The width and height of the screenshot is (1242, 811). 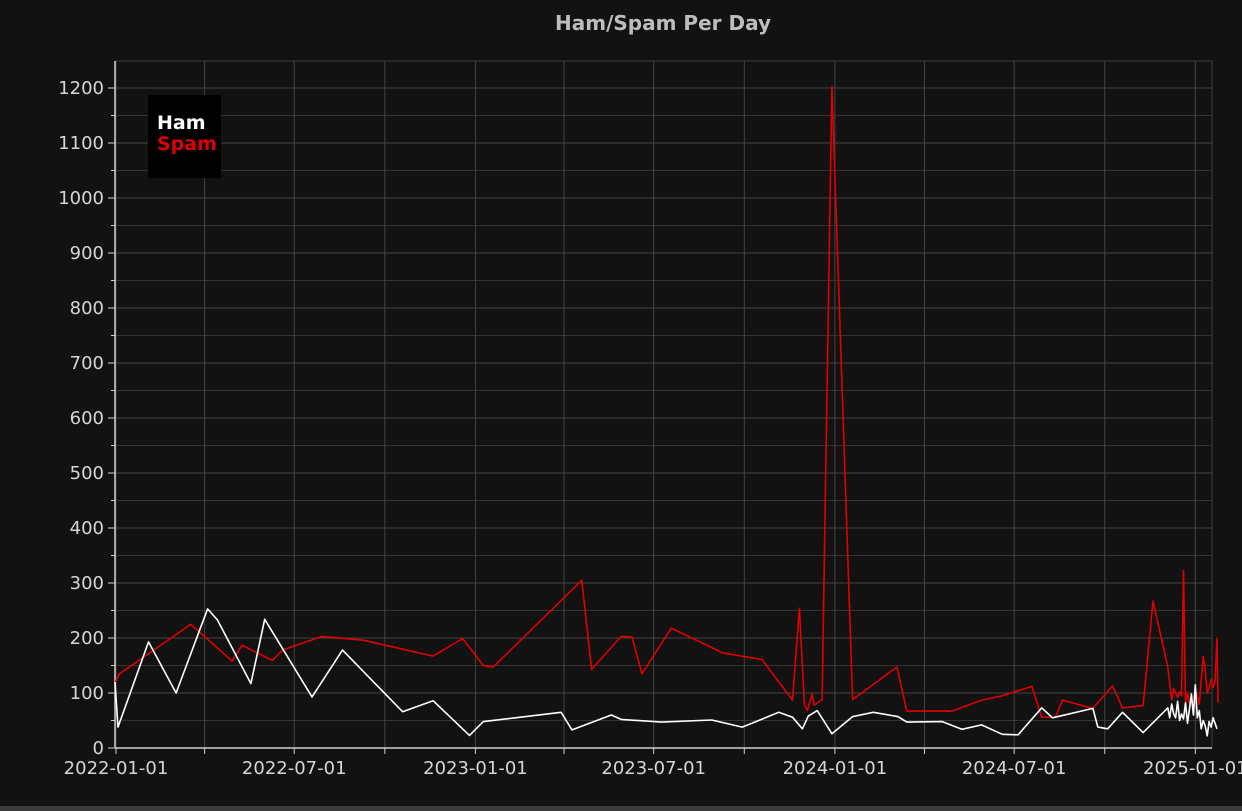 I want to click on x-tick-label: 2022-01-01, so click(x=116, y=768).